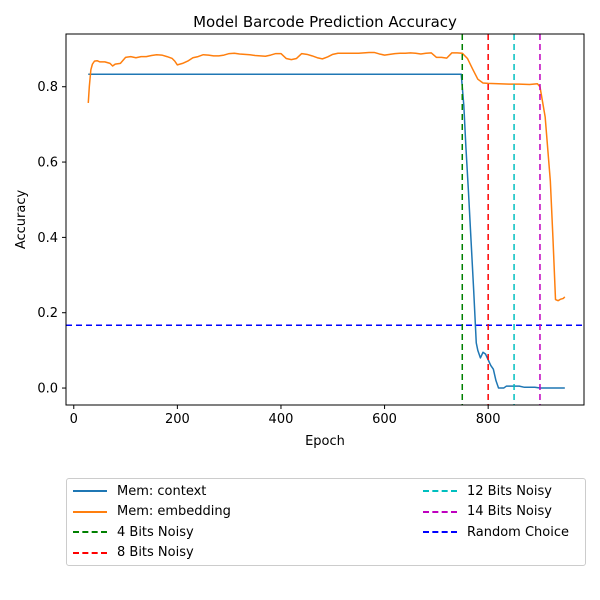 This screenshot has width=600, height=600. I want to click on legend-label: Random Choice, so click(518, 532).